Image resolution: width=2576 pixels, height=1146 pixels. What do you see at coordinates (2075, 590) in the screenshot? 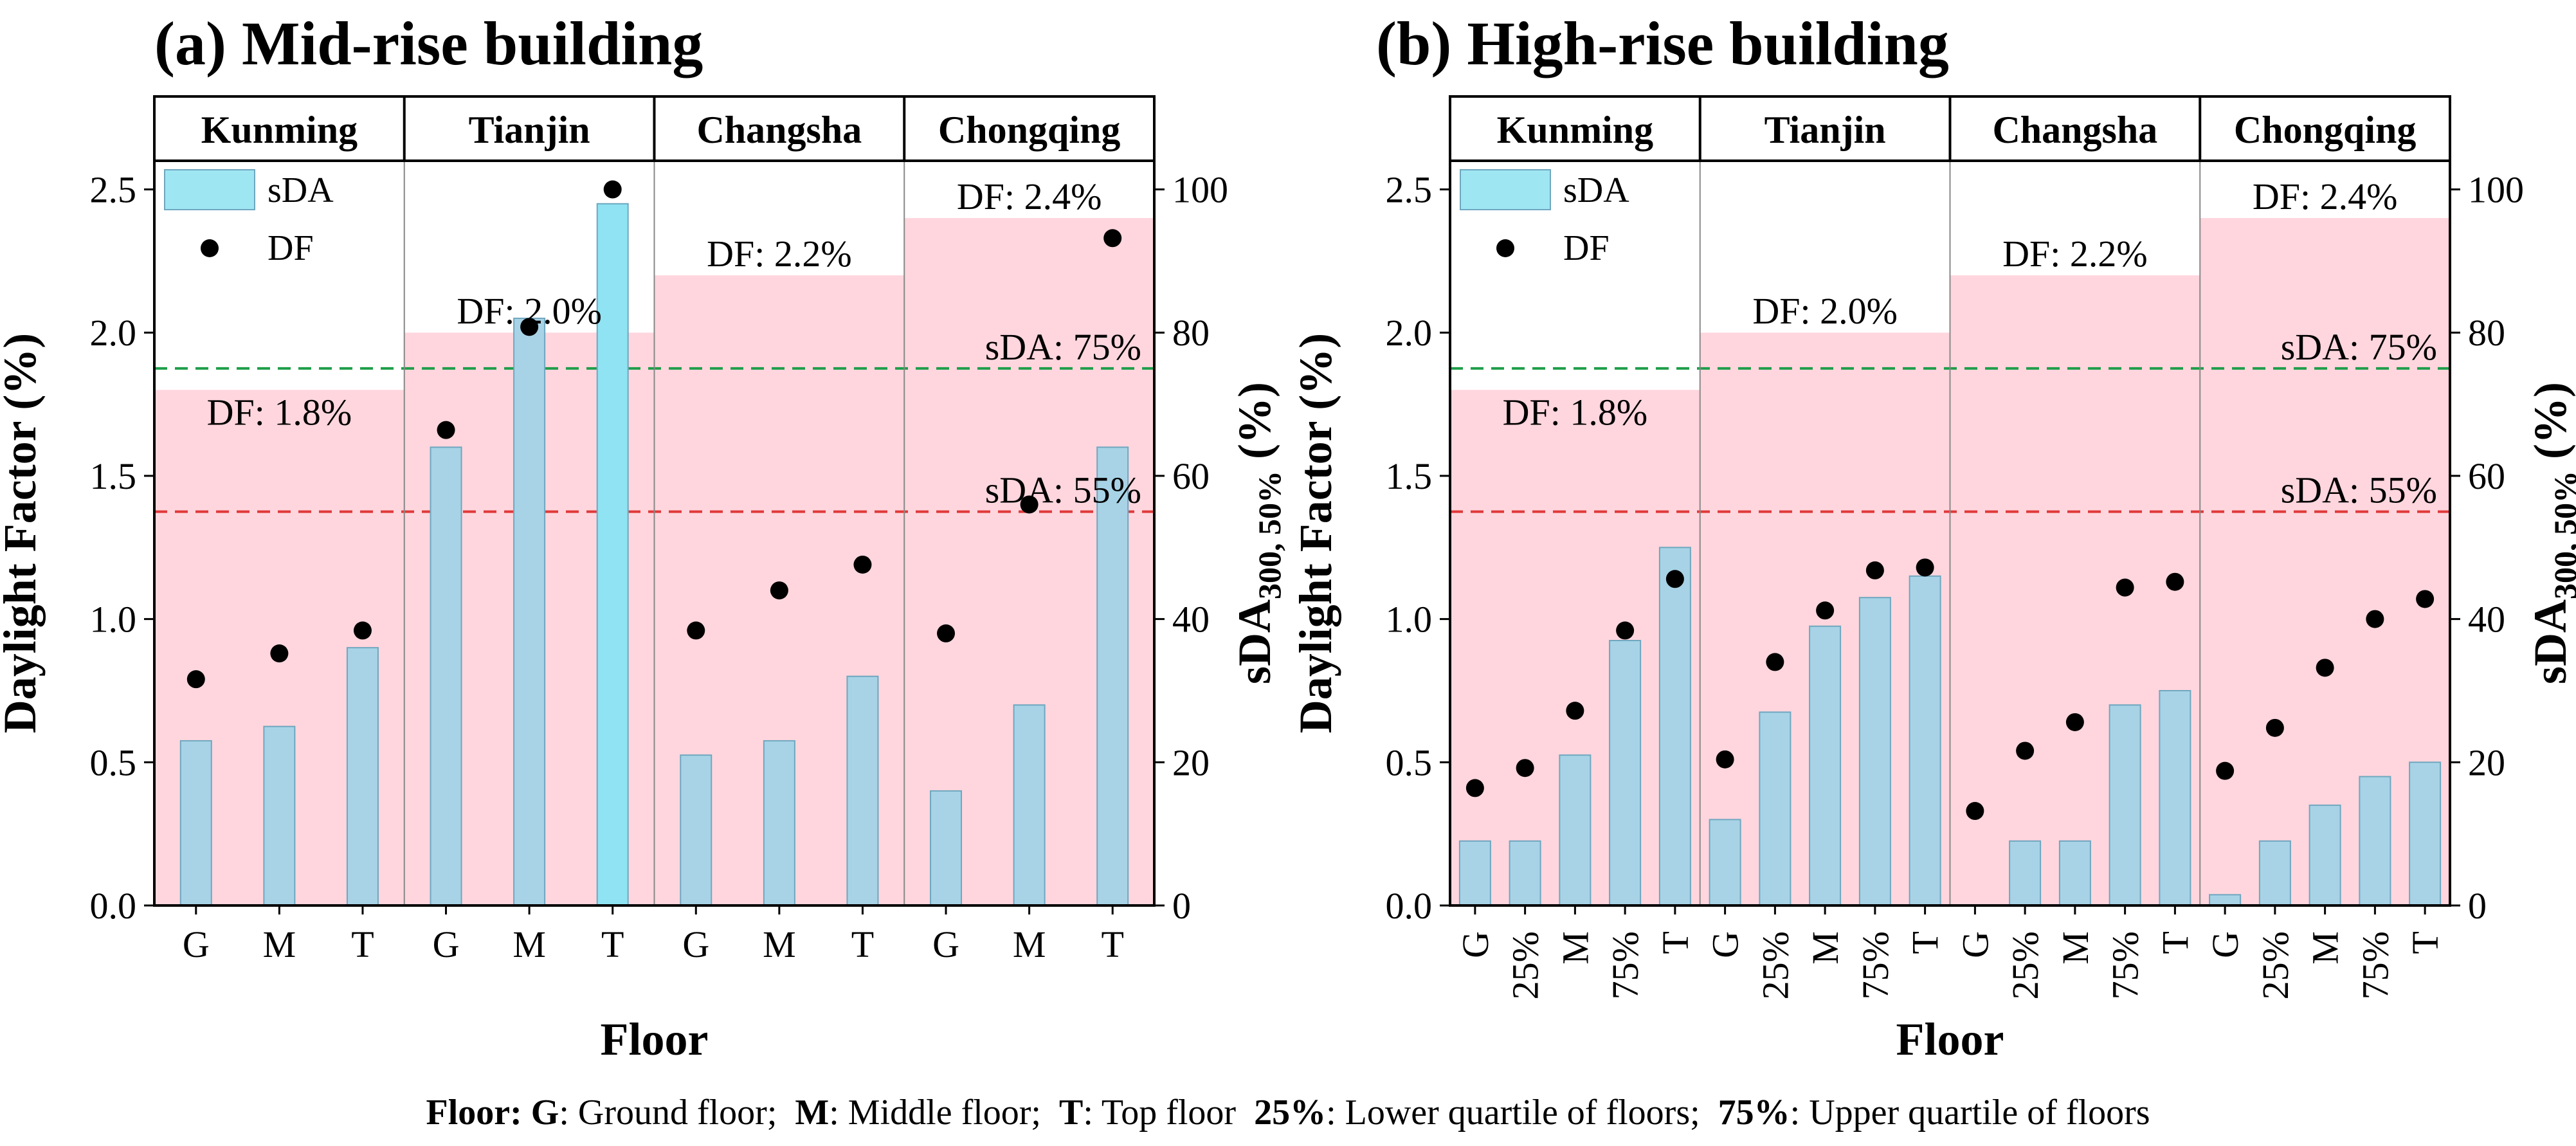
I see `df-threshold-zone` at bounding box center [2075, 590].